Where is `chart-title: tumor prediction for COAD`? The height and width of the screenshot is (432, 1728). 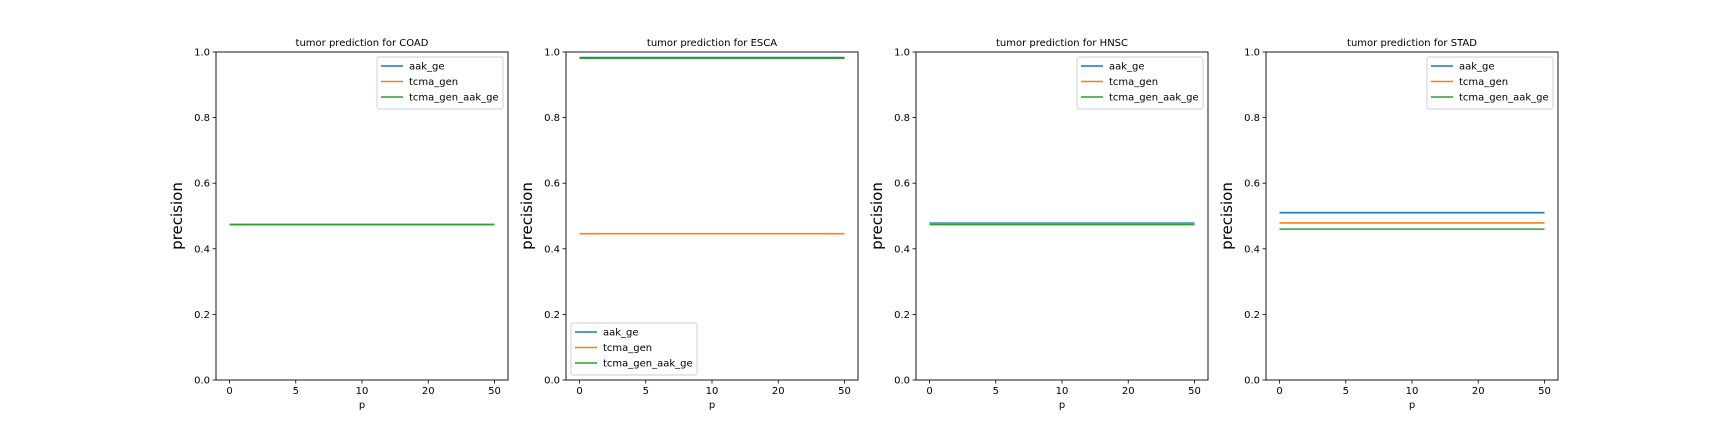
chart-title: tumor prediction for COAD is located at coordinates (362, 43).